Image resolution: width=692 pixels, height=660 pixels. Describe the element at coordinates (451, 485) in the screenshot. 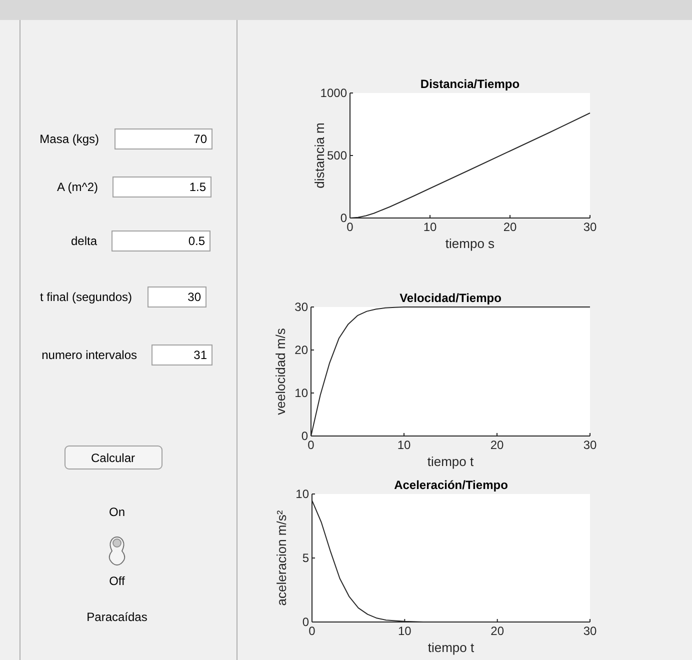

I see `chart-title: Aceleración/Tiempo` at that location.